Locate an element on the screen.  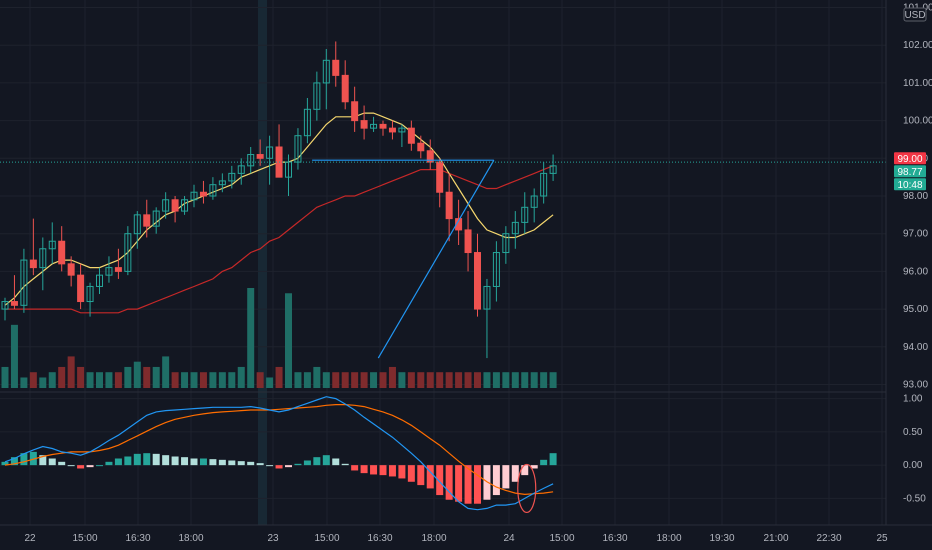
macd-axis: 1.00 0.50 0.00 -0.50 is located at coordinates (914, 449).